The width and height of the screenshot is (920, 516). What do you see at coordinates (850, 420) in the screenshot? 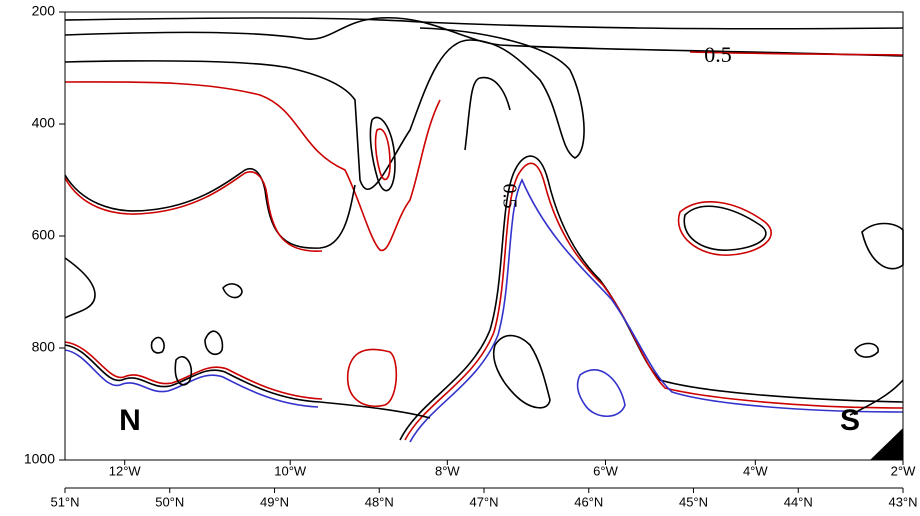
I see `annotation: S` at bounding box center [850, 420].